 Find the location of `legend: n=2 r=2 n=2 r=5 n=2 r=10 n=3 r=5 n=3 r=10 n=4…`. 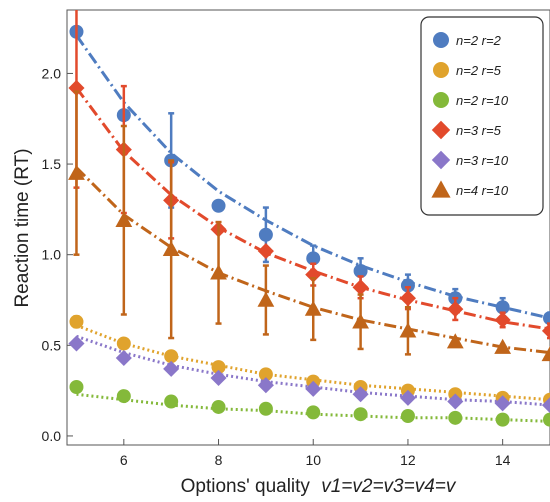

legend: n=2 r=2 n=2 r=5 n=2 r=10 n=3 r=5 n=3 r=10 n=4… is located at coordinates (482, 116).